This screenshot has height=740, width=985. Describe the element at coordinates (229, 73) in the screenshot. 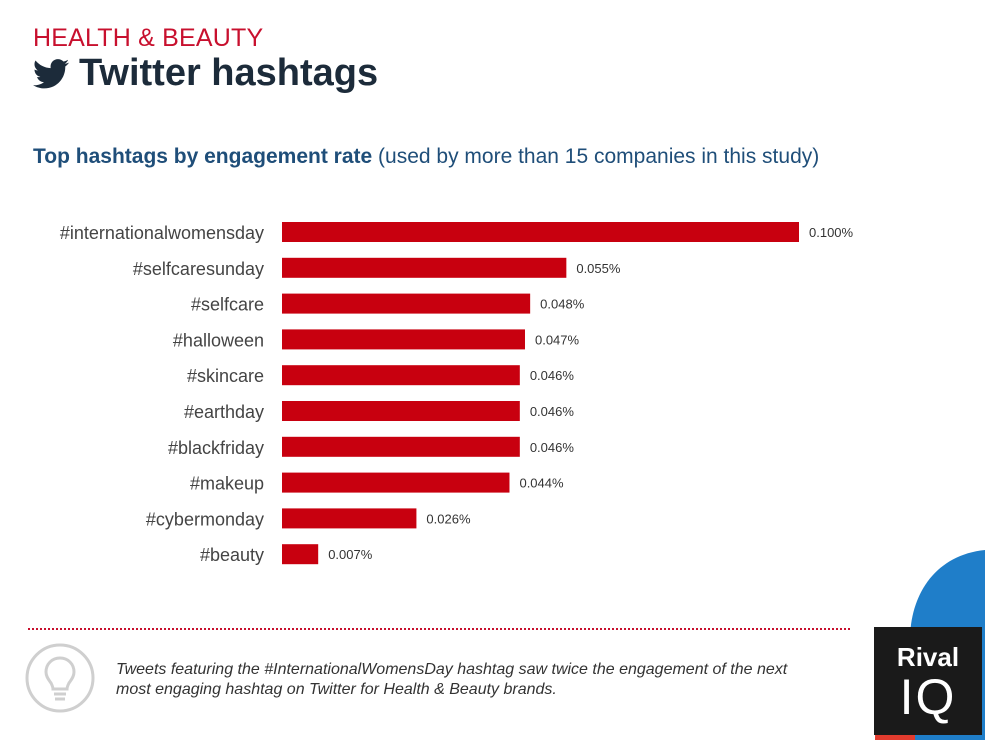

I see `page-title: Twitter hashtags` at that location.